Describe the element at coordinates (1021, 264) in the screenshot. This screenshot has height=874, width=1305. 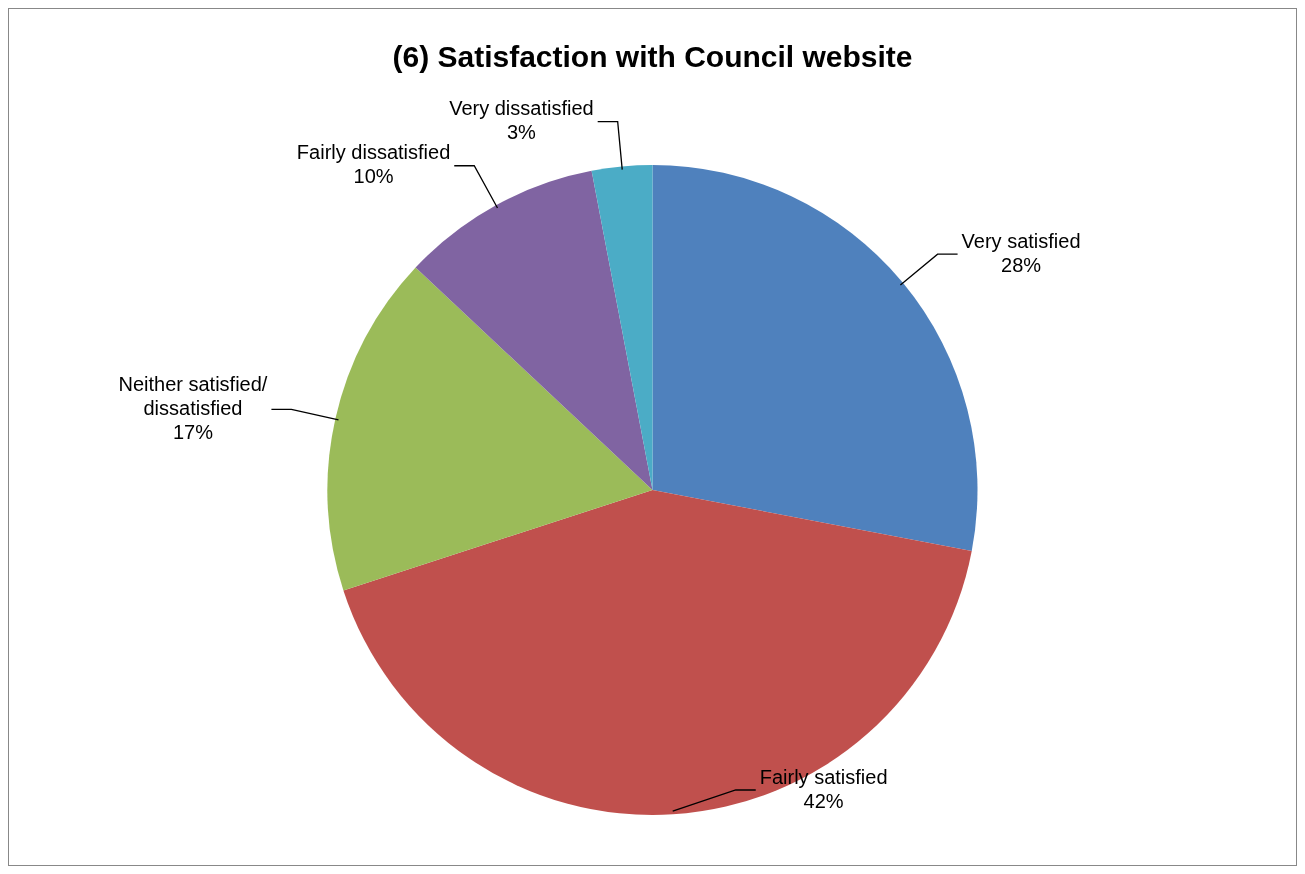
I see `data-label: 28%` at that location.